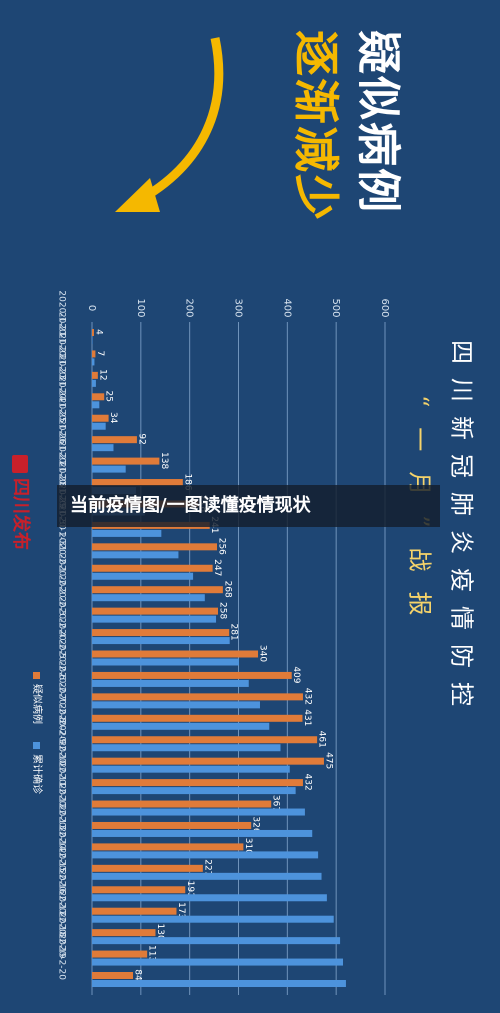 This screenshot has height=1013, width=500. I want to click on value-label: 431, so click(307, 717).